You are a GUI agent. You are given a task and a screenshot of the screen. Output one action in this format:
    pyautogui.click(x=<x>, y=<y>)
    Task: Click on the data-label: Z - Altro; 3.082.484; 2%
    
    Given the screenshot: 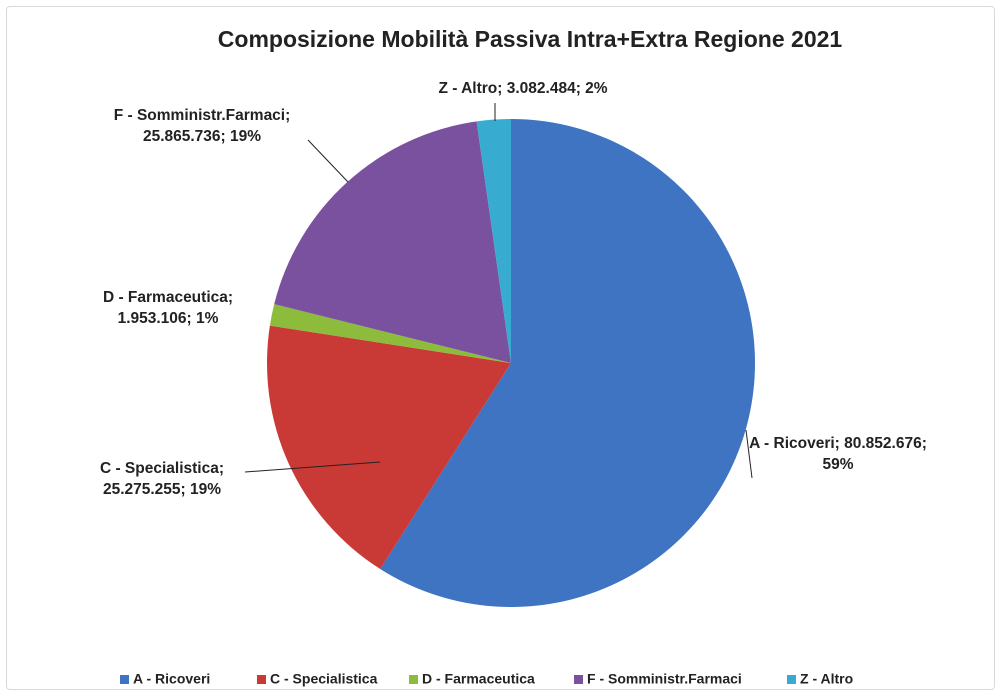 What is the action you would take?
    pyautogui.click(x=523, y=88)
    